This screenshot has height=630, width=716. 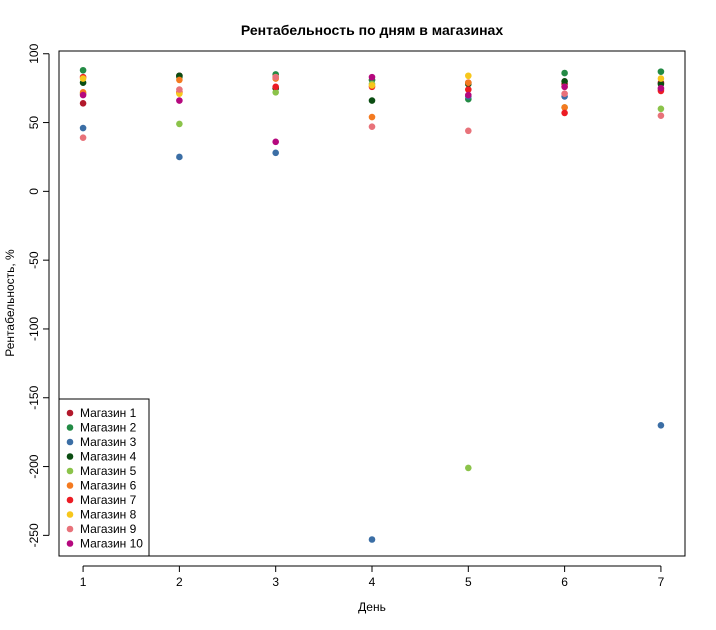 What do you see at coordinates (10, 303) in the screenshot?
I see `y-axis-label: Рентабельность, %` at bounding box center [10, 303].